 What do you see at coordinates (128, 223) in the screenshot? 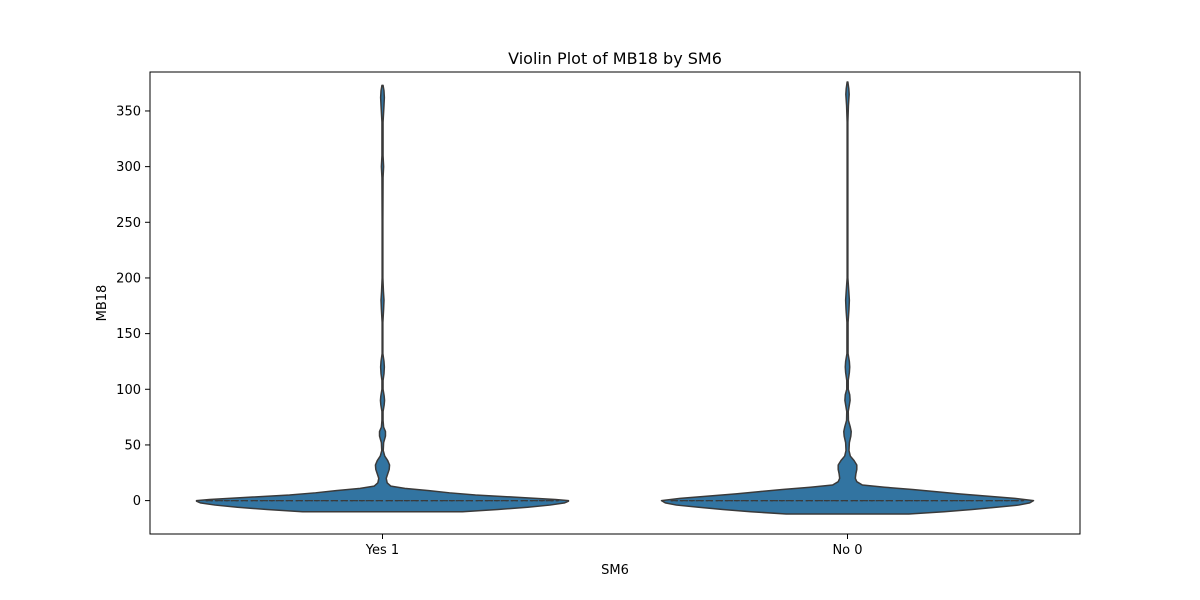
I see `y-tick-label: 250` at bounding box center [128, 223].